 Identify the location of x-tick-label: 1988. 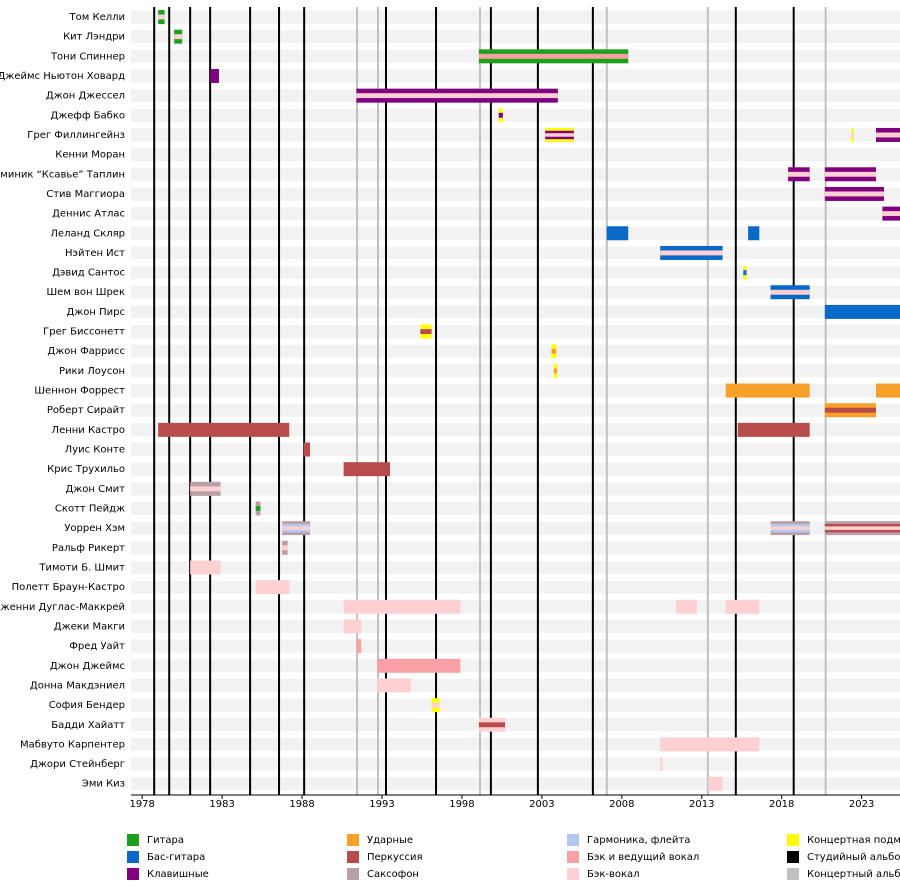
(301, 804).